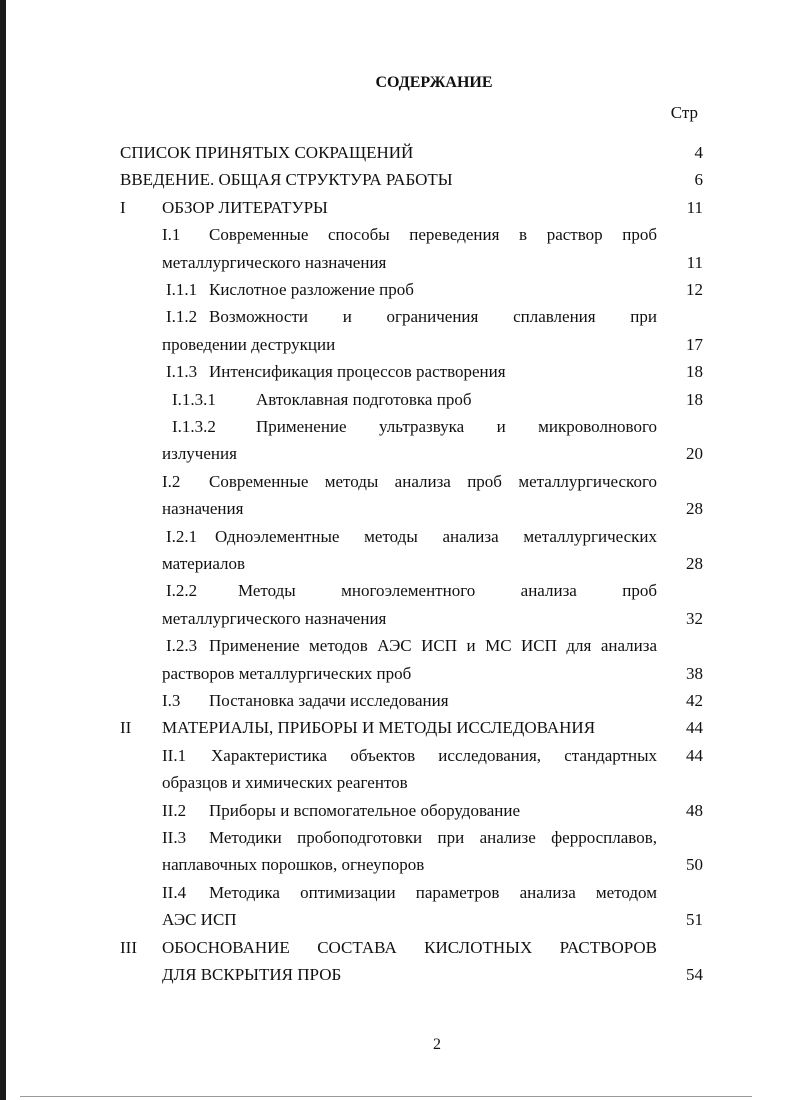  Describe the element at coordinates (203, 509) in the screenshot. I see `toc-entry-title: назначения` at that location.